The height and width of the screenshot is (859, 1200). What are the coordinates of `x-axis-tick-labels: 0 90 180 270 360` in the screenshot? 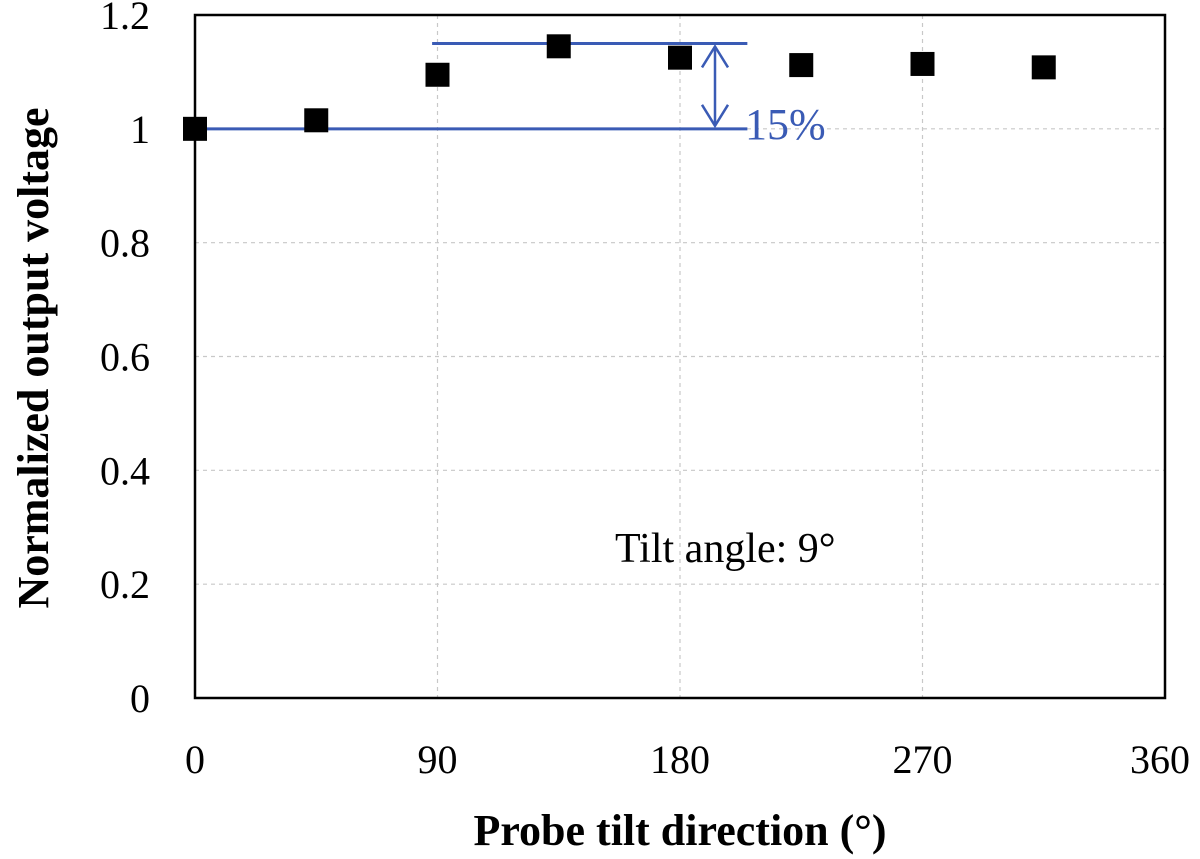 It's located at (687, 759).